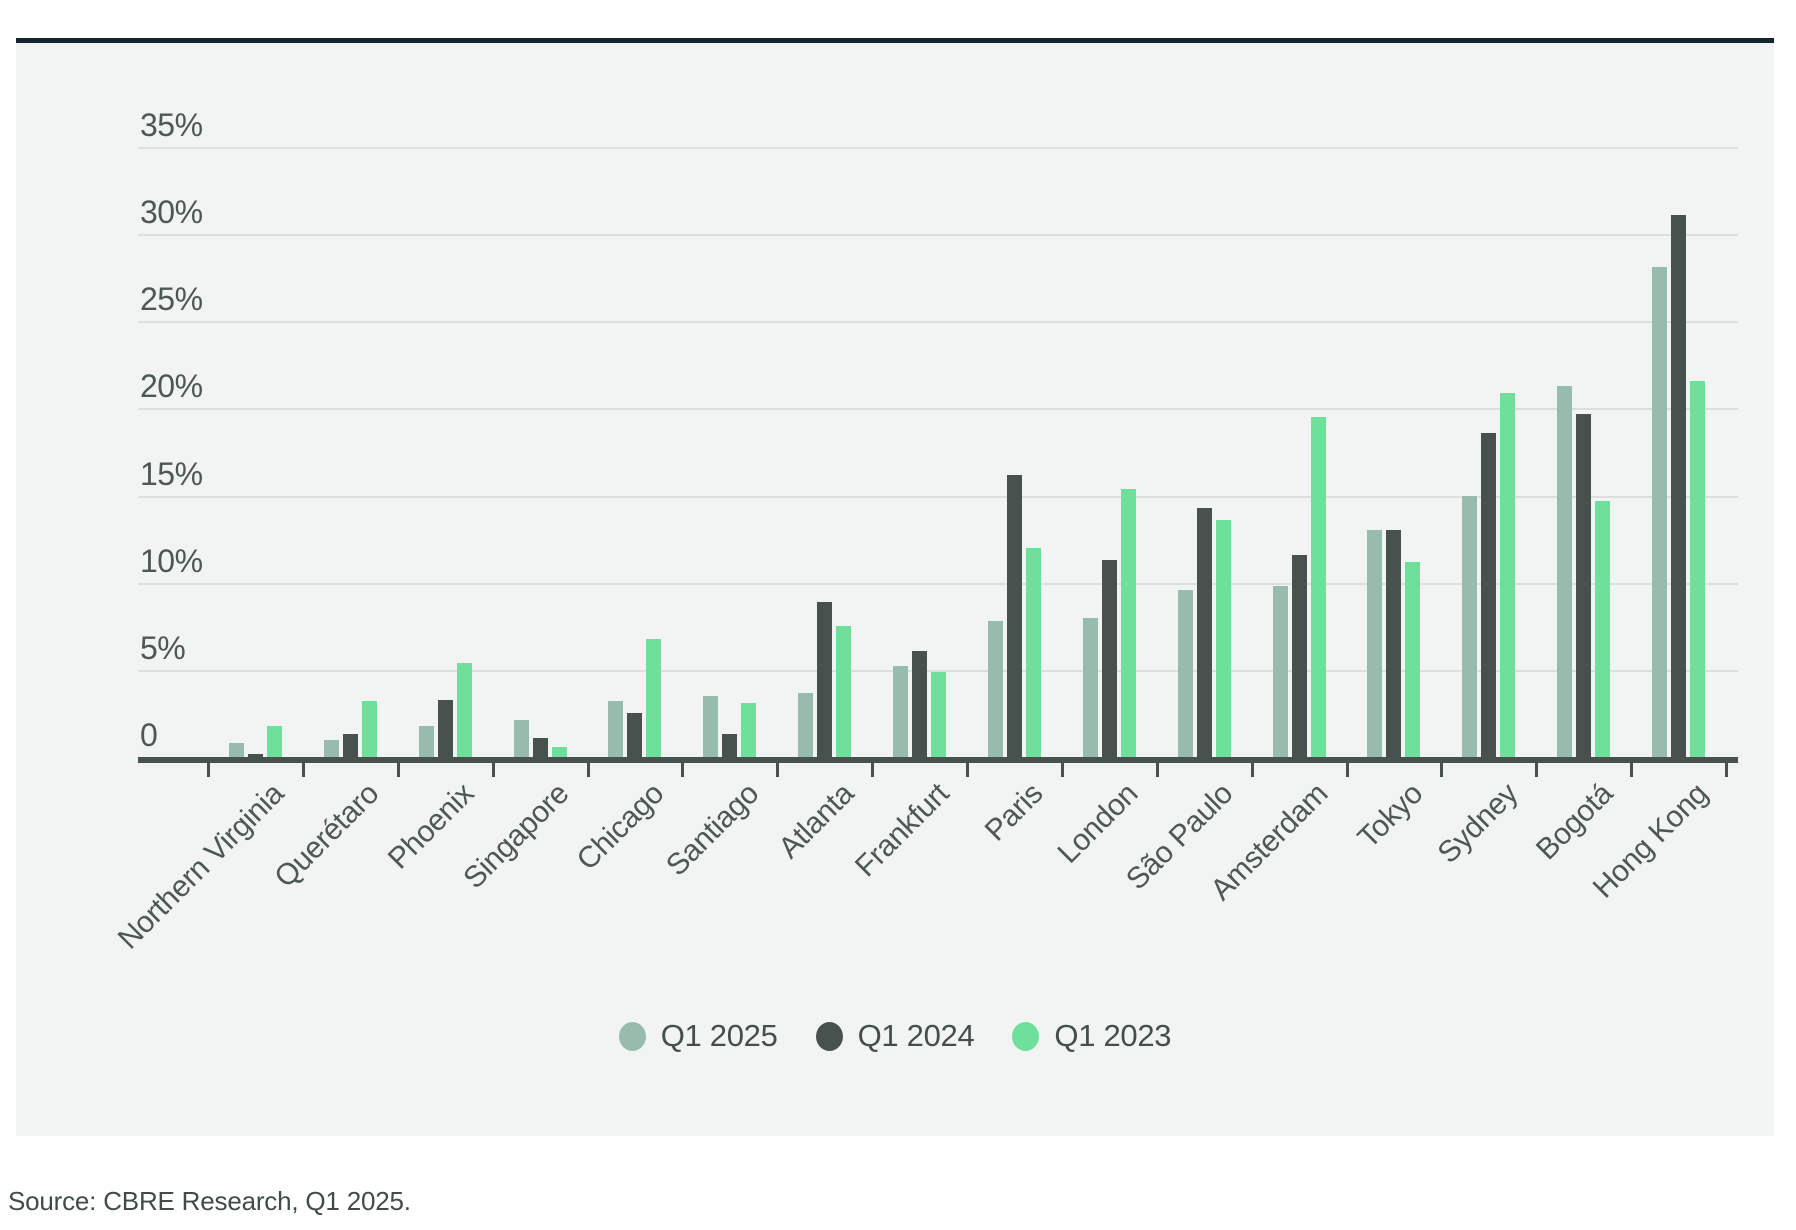  Describe the element at coordinates (729, 452) in the screenshot. I see `bar-group-santiago` at that location.